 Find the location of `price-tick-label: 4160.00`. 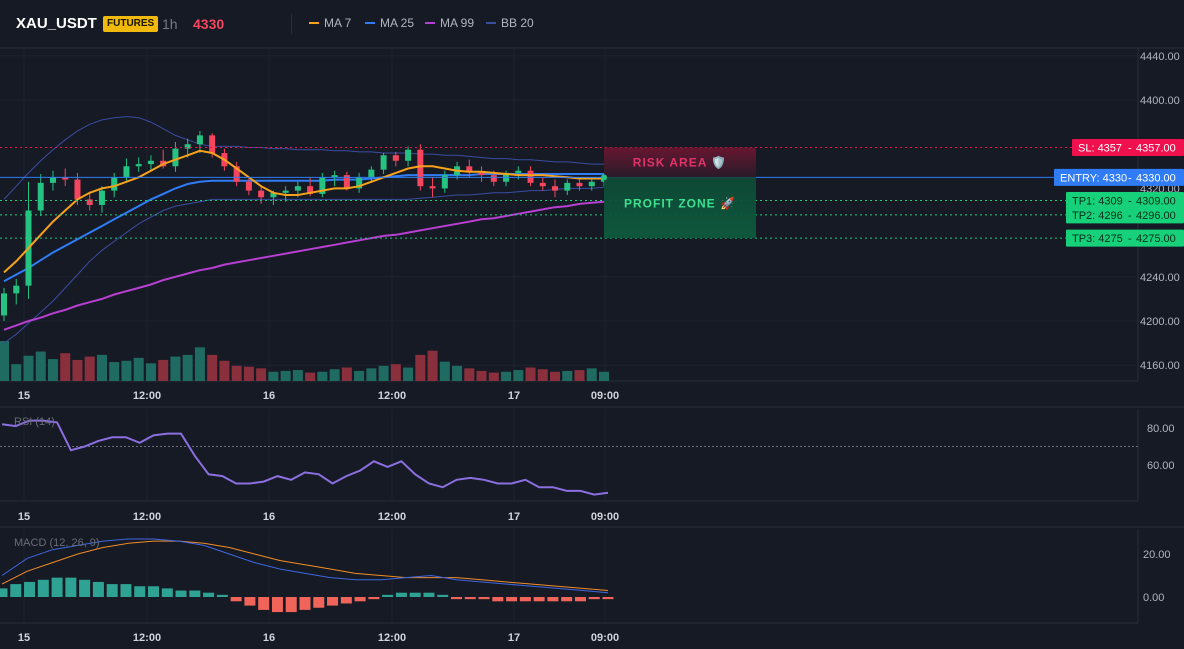

price-tick-label: 4160.00 is located at coordinates (1160, 366).